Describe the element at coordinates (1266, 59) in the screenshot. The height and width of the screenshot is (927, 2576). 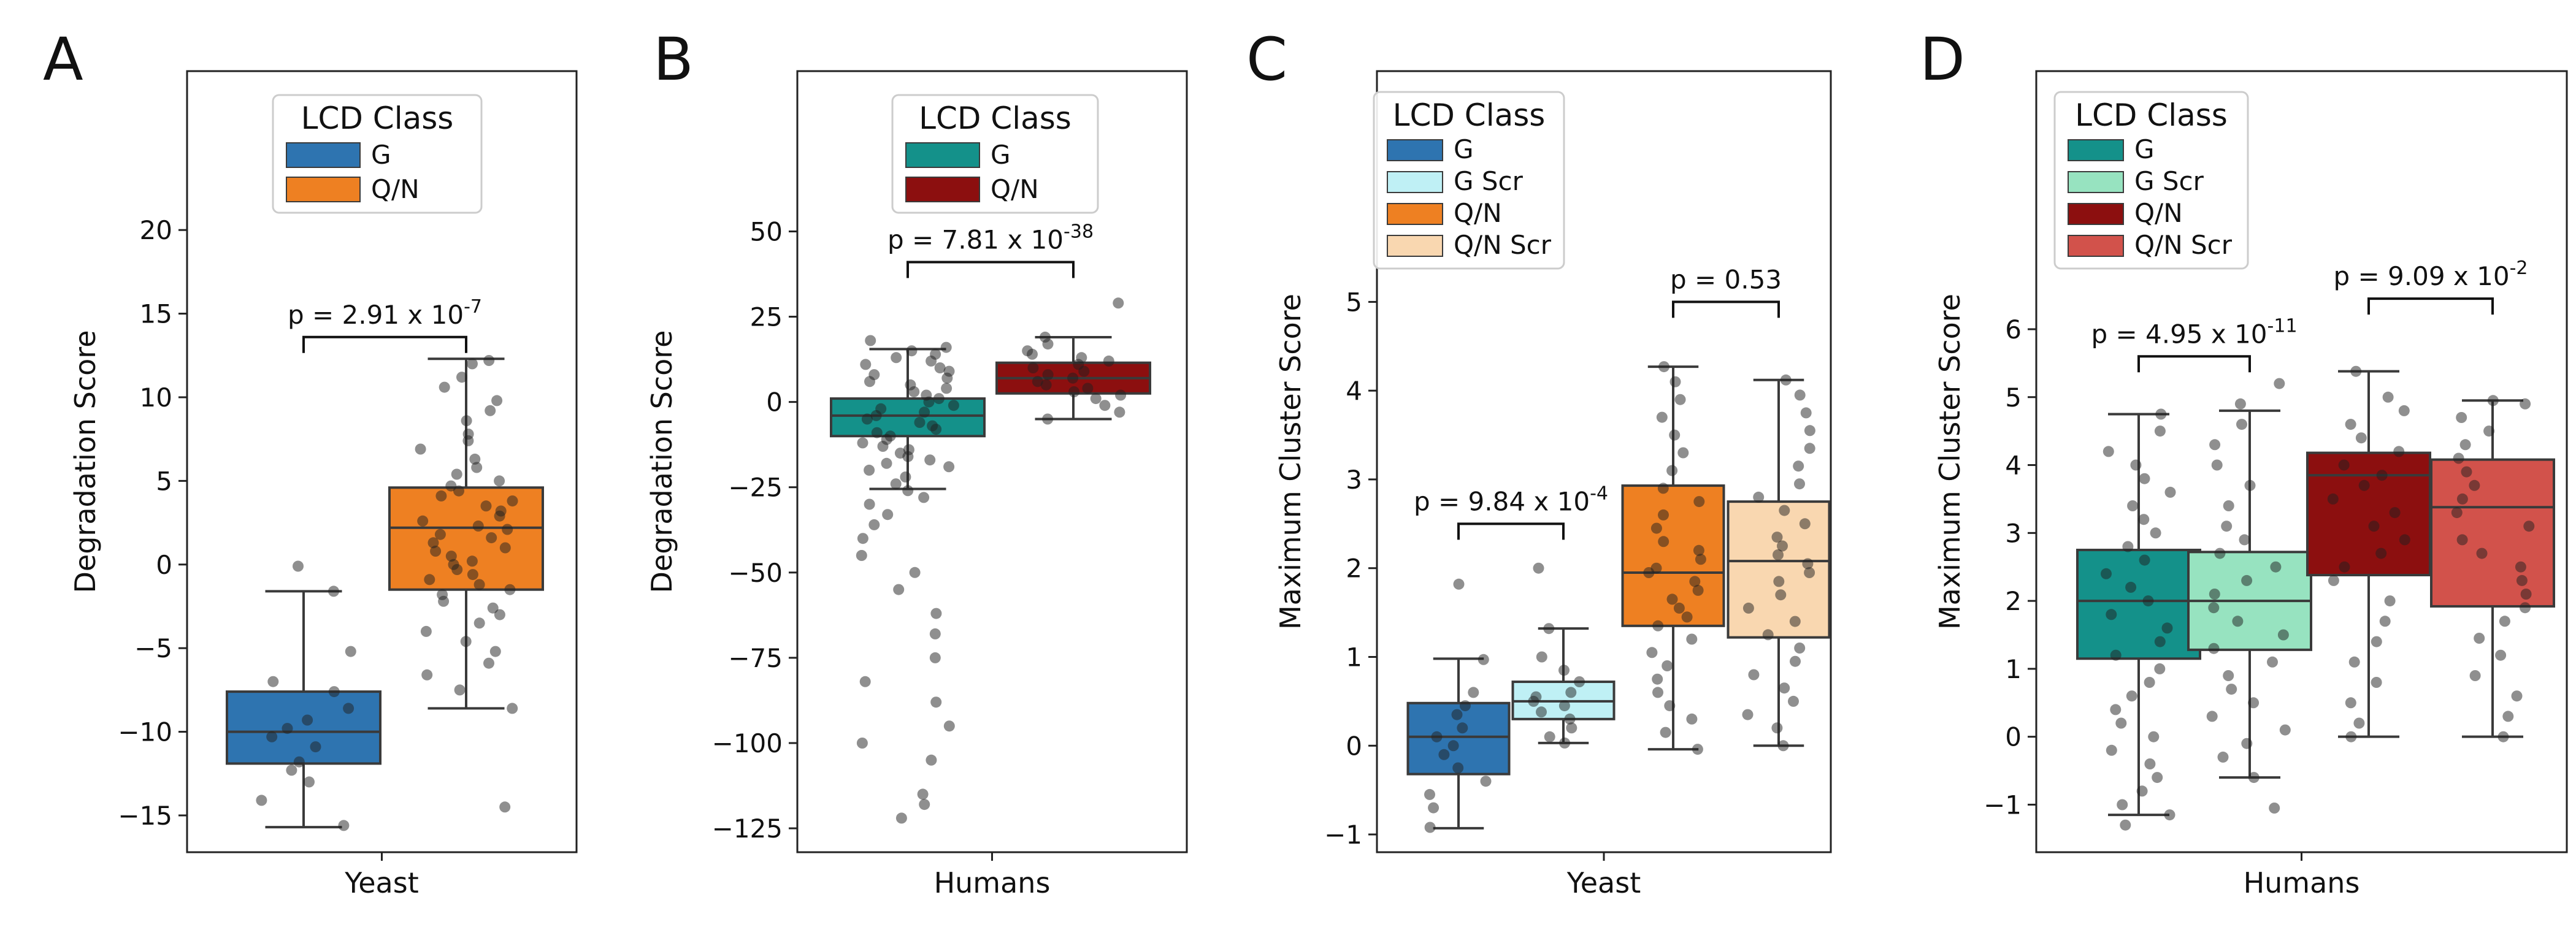
I see `panel-letter: C` at that location.